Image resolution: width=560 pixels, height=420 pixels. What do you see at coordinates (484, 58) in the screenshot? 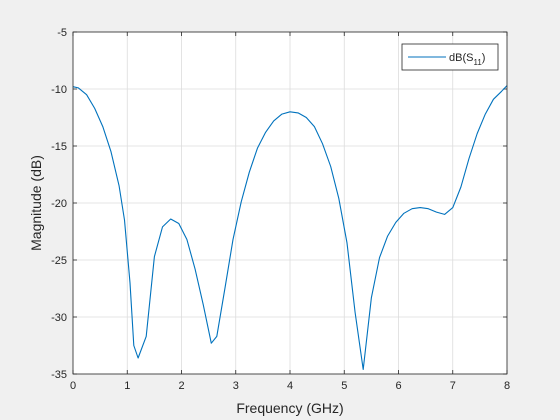
I see `legend-label-close: )` at bounding box center [484, 58].